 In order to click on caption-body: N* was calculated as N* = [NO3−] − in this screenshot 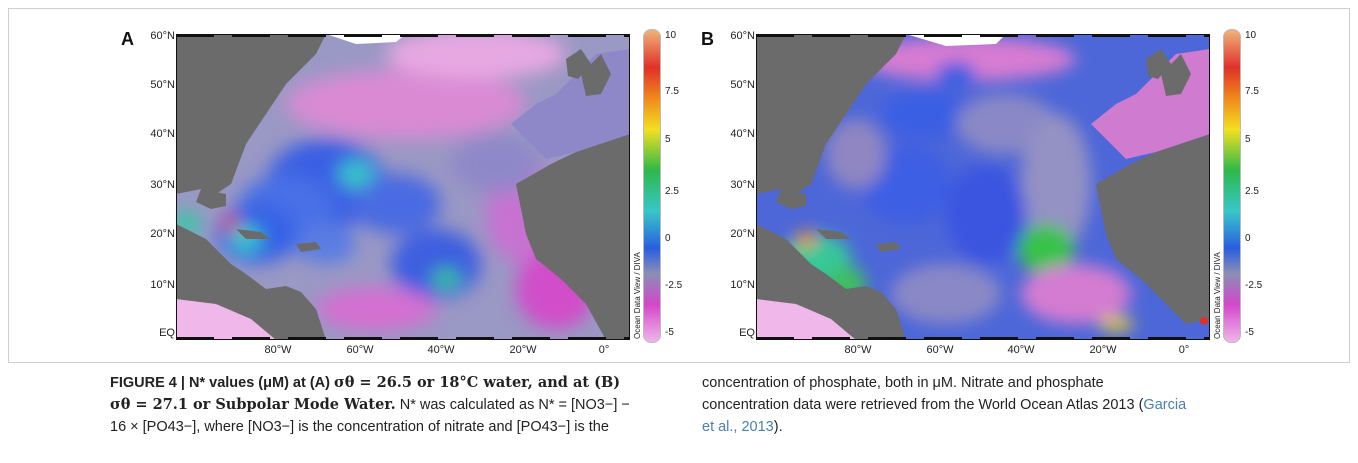, I will do `click(512, 405)`.